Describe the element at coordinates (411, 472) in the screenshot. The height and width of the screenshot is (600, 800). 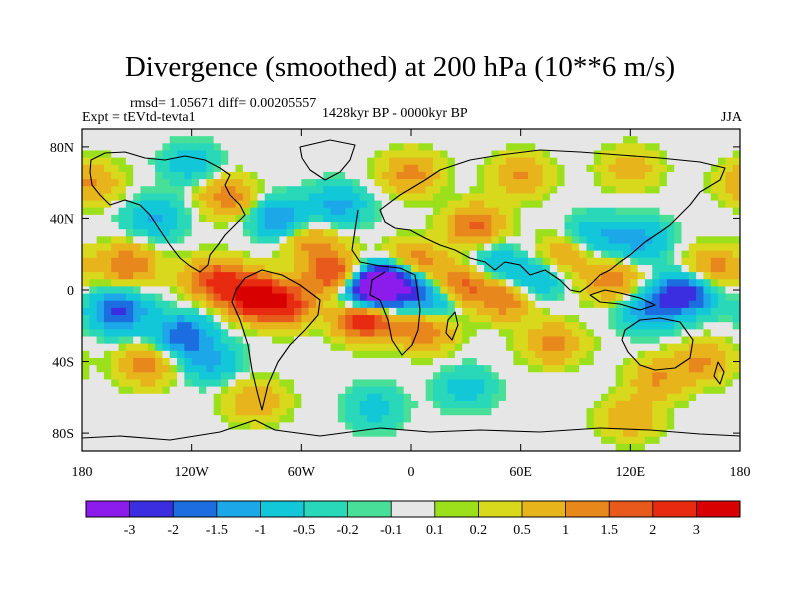
I see `x-tick-label: 0` at that location.